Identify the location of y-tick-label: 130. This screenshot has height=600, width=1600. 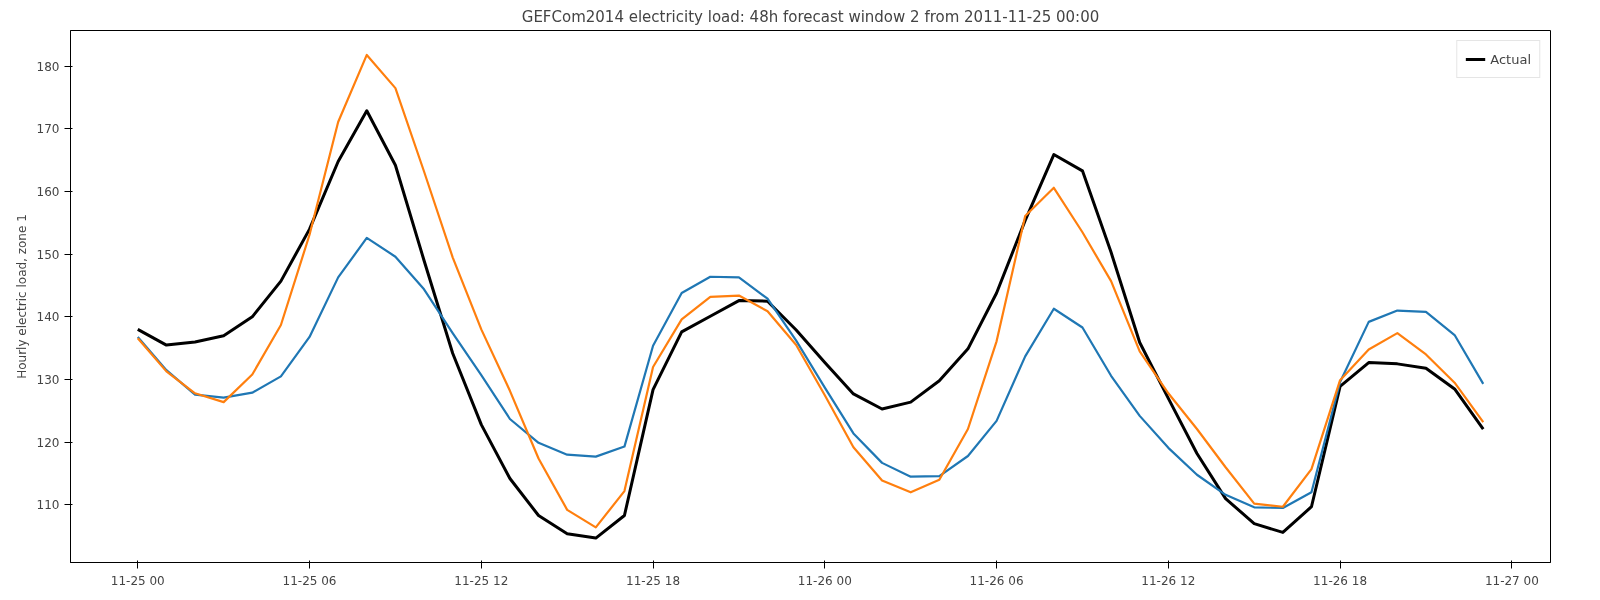
(48, 380).